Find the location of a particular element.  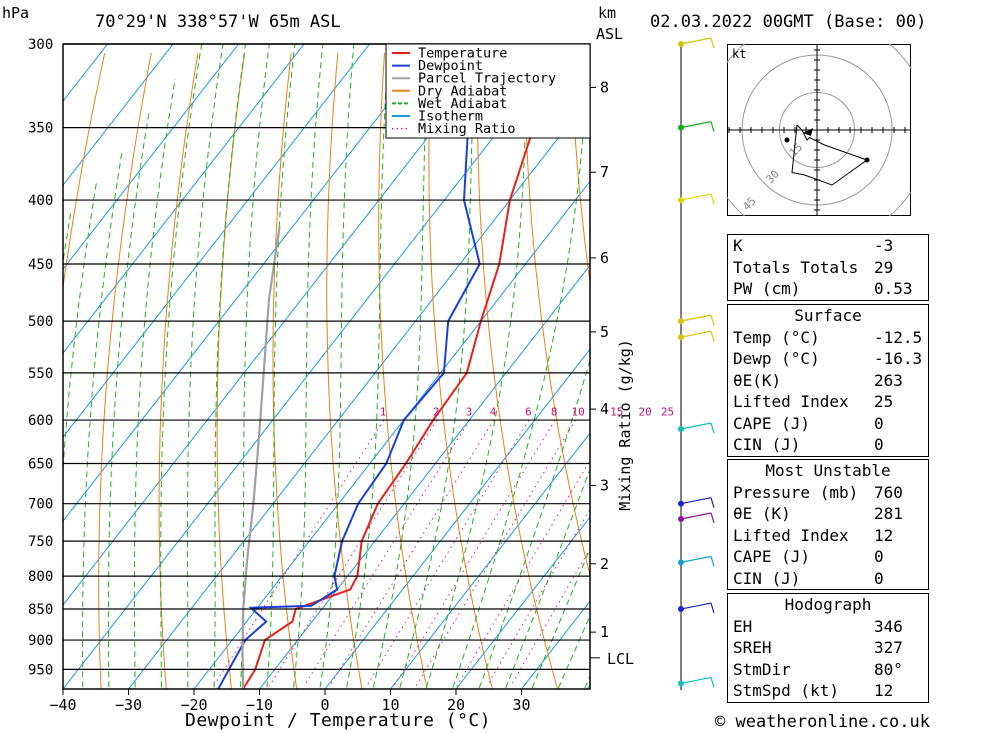

x-tick-label: −40 is located at coordinates (62, 705).